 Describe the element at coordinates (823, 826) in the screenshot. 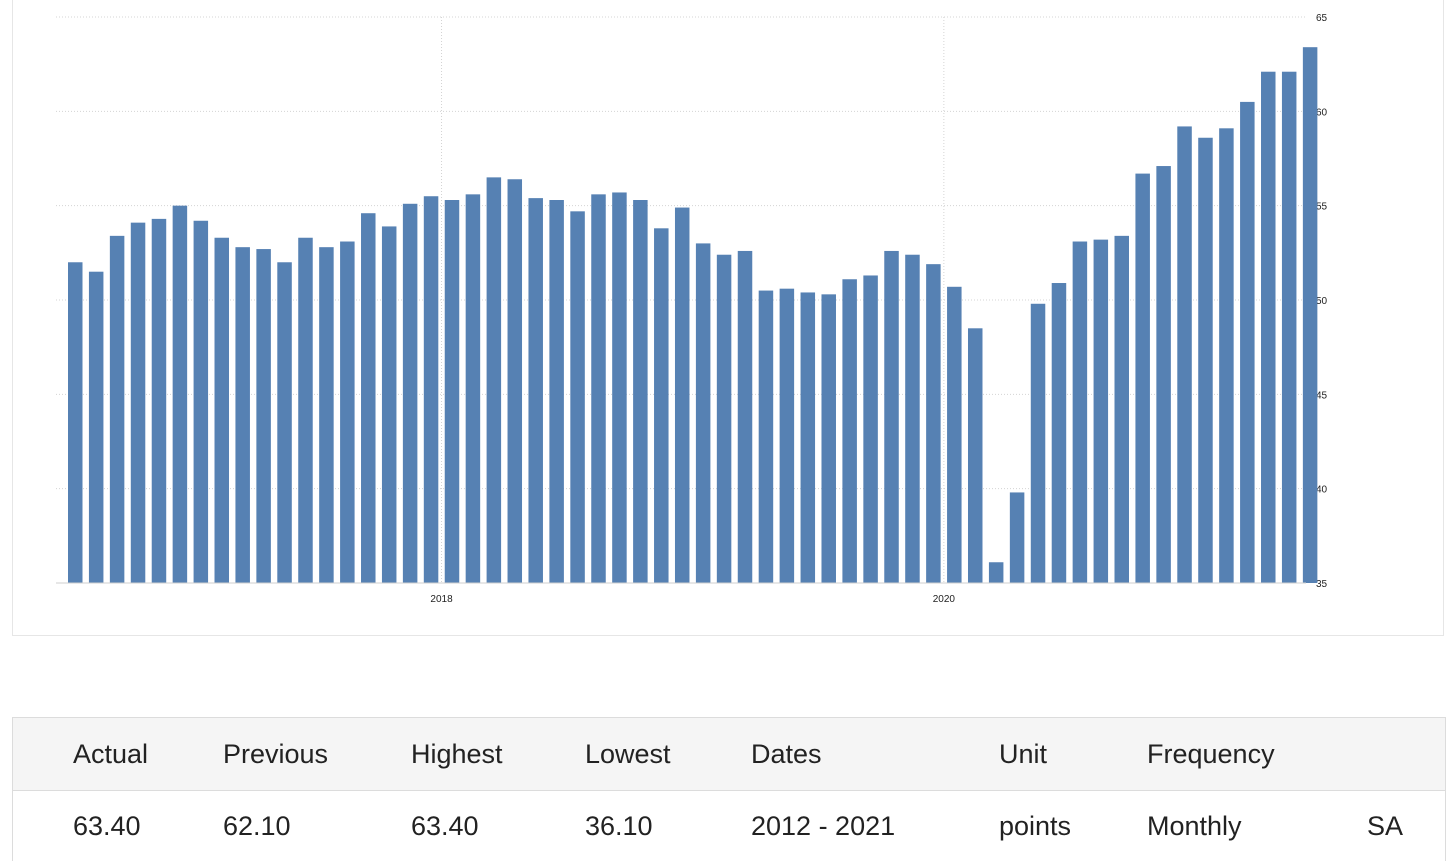

I see `value-dates: 2012 - 2021` at that location.